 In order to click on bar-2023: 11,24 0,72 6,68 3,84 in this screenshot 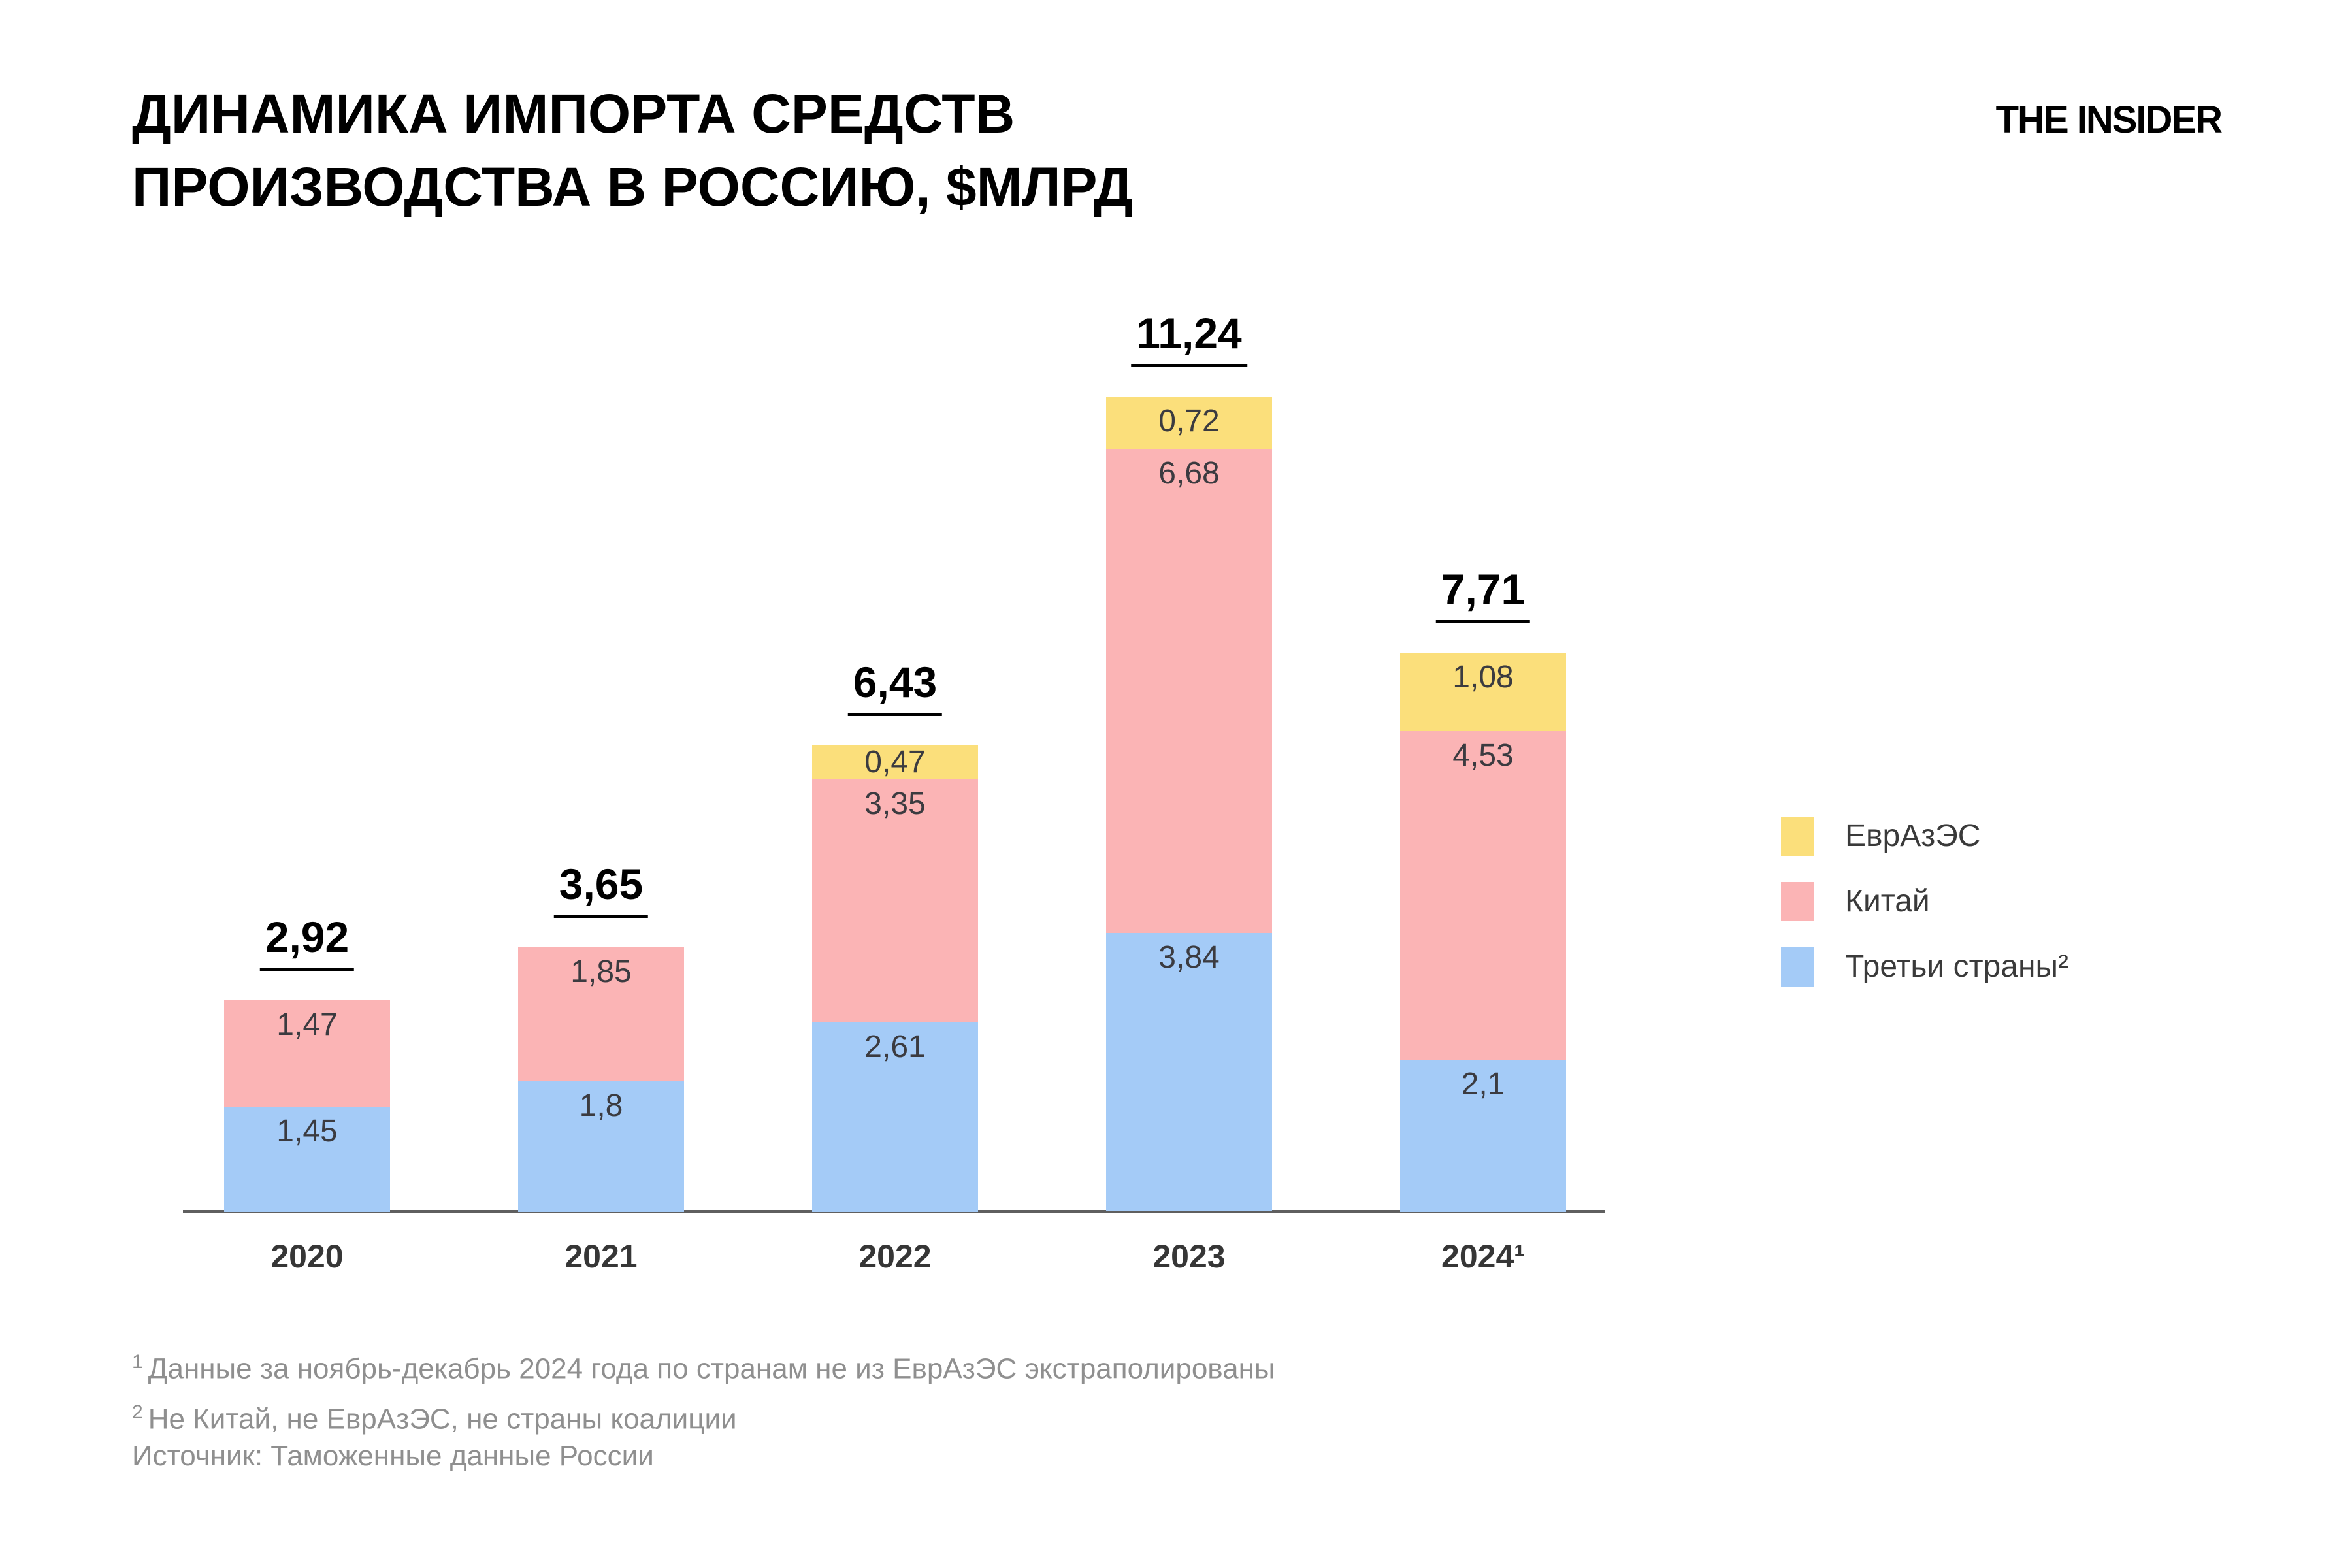, I will do `click(1189, 762)`.